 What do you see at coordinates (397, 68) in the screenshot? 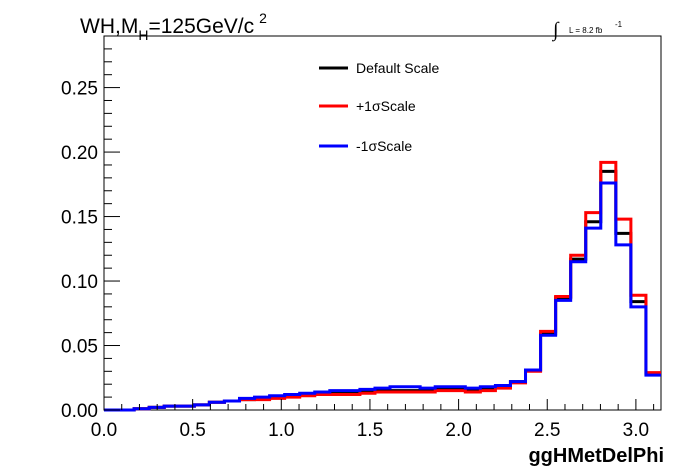
I see `legend-label: Default Scale` at bounding box center [397, 68].